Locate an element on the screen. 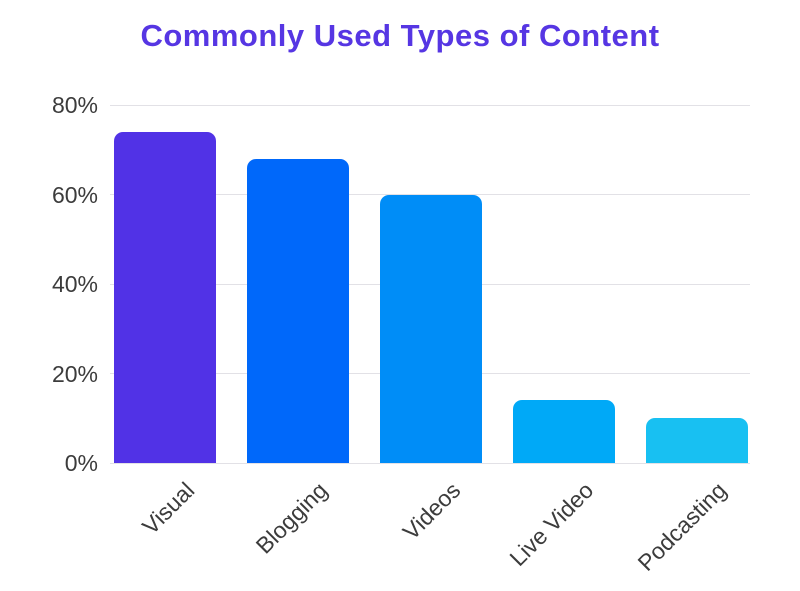 The height and width of the screenshot is (591, 800). bar-videos is located at coordinates (431, 328).